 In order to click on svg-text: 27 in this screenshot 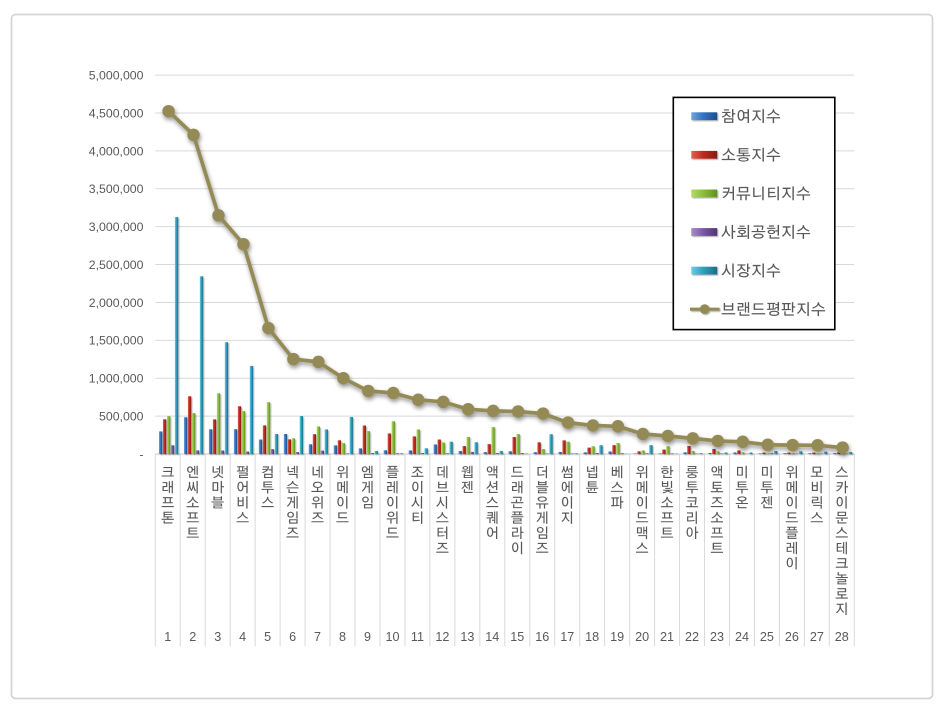, I will do `click(817, 637)`.